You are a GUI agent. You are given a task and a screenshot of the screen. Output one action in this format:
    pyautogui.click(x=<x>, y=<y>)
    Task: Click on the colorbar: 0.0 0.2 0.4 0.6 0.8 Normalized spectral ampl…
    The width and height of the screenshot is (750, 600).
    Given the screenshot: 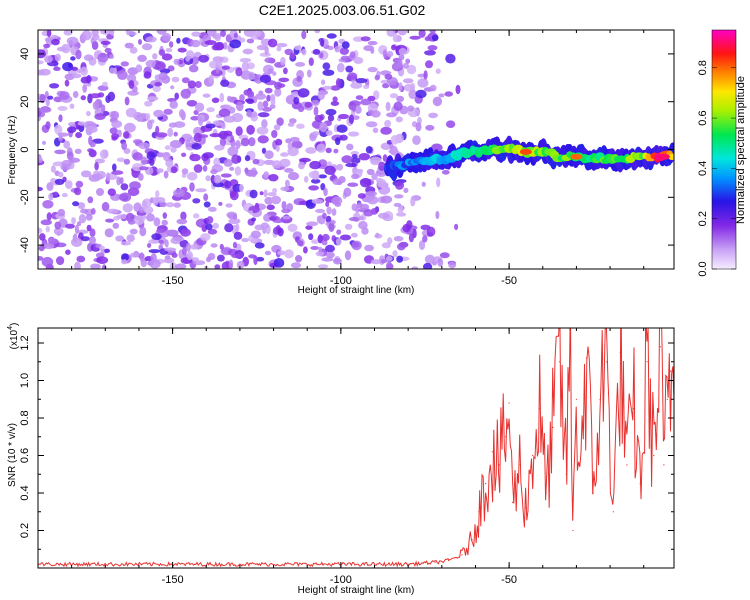 What is the action you would take?
    pyautogui.click(x=722, y=153)
    